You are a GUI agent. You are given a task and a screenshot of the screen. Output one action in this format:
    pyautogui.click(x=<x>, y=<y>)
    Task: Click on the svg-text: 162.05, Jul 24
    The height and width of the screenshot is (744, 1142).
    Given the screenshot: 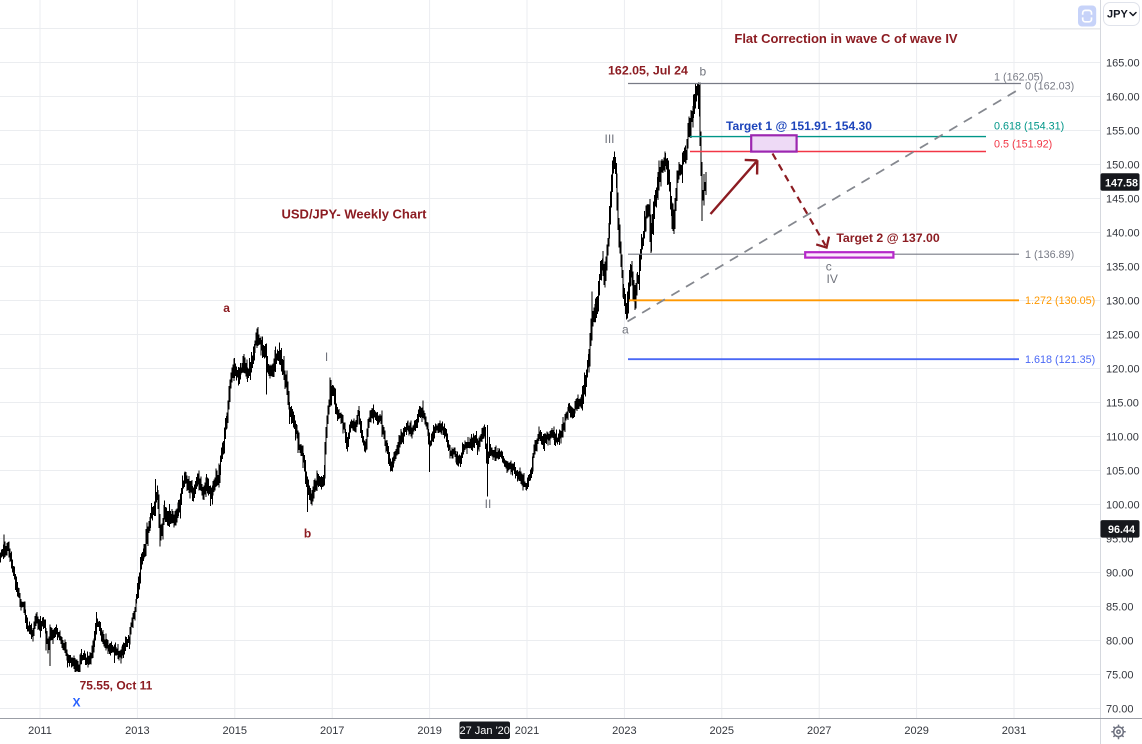 What is the action you would take?
    pyautogui.click(x=648, y=71)
    